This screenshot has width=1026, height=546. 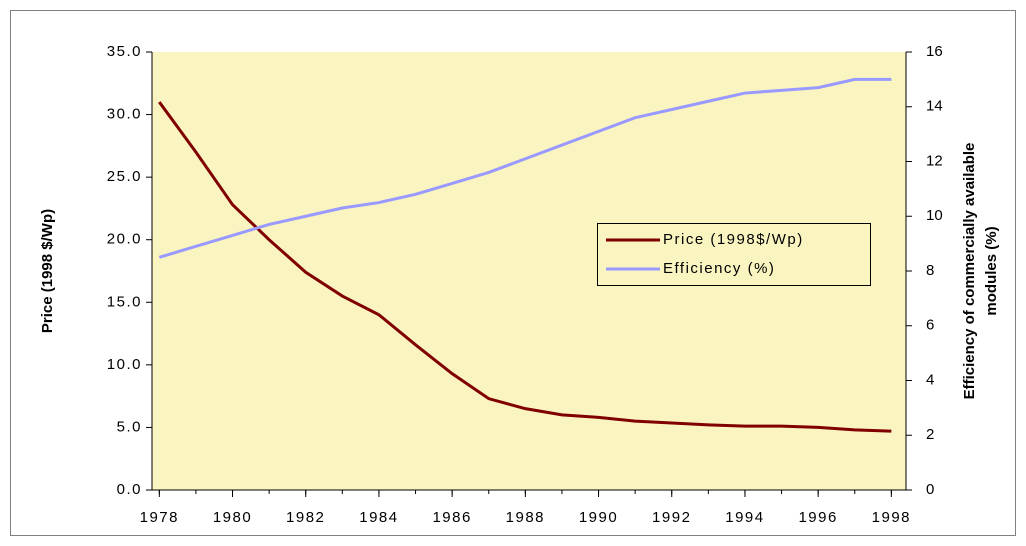 What do you see at coordinates (934, 106) in the screenshot?
I see `y2-tick-label: 14` at bounding box center [934, 106].